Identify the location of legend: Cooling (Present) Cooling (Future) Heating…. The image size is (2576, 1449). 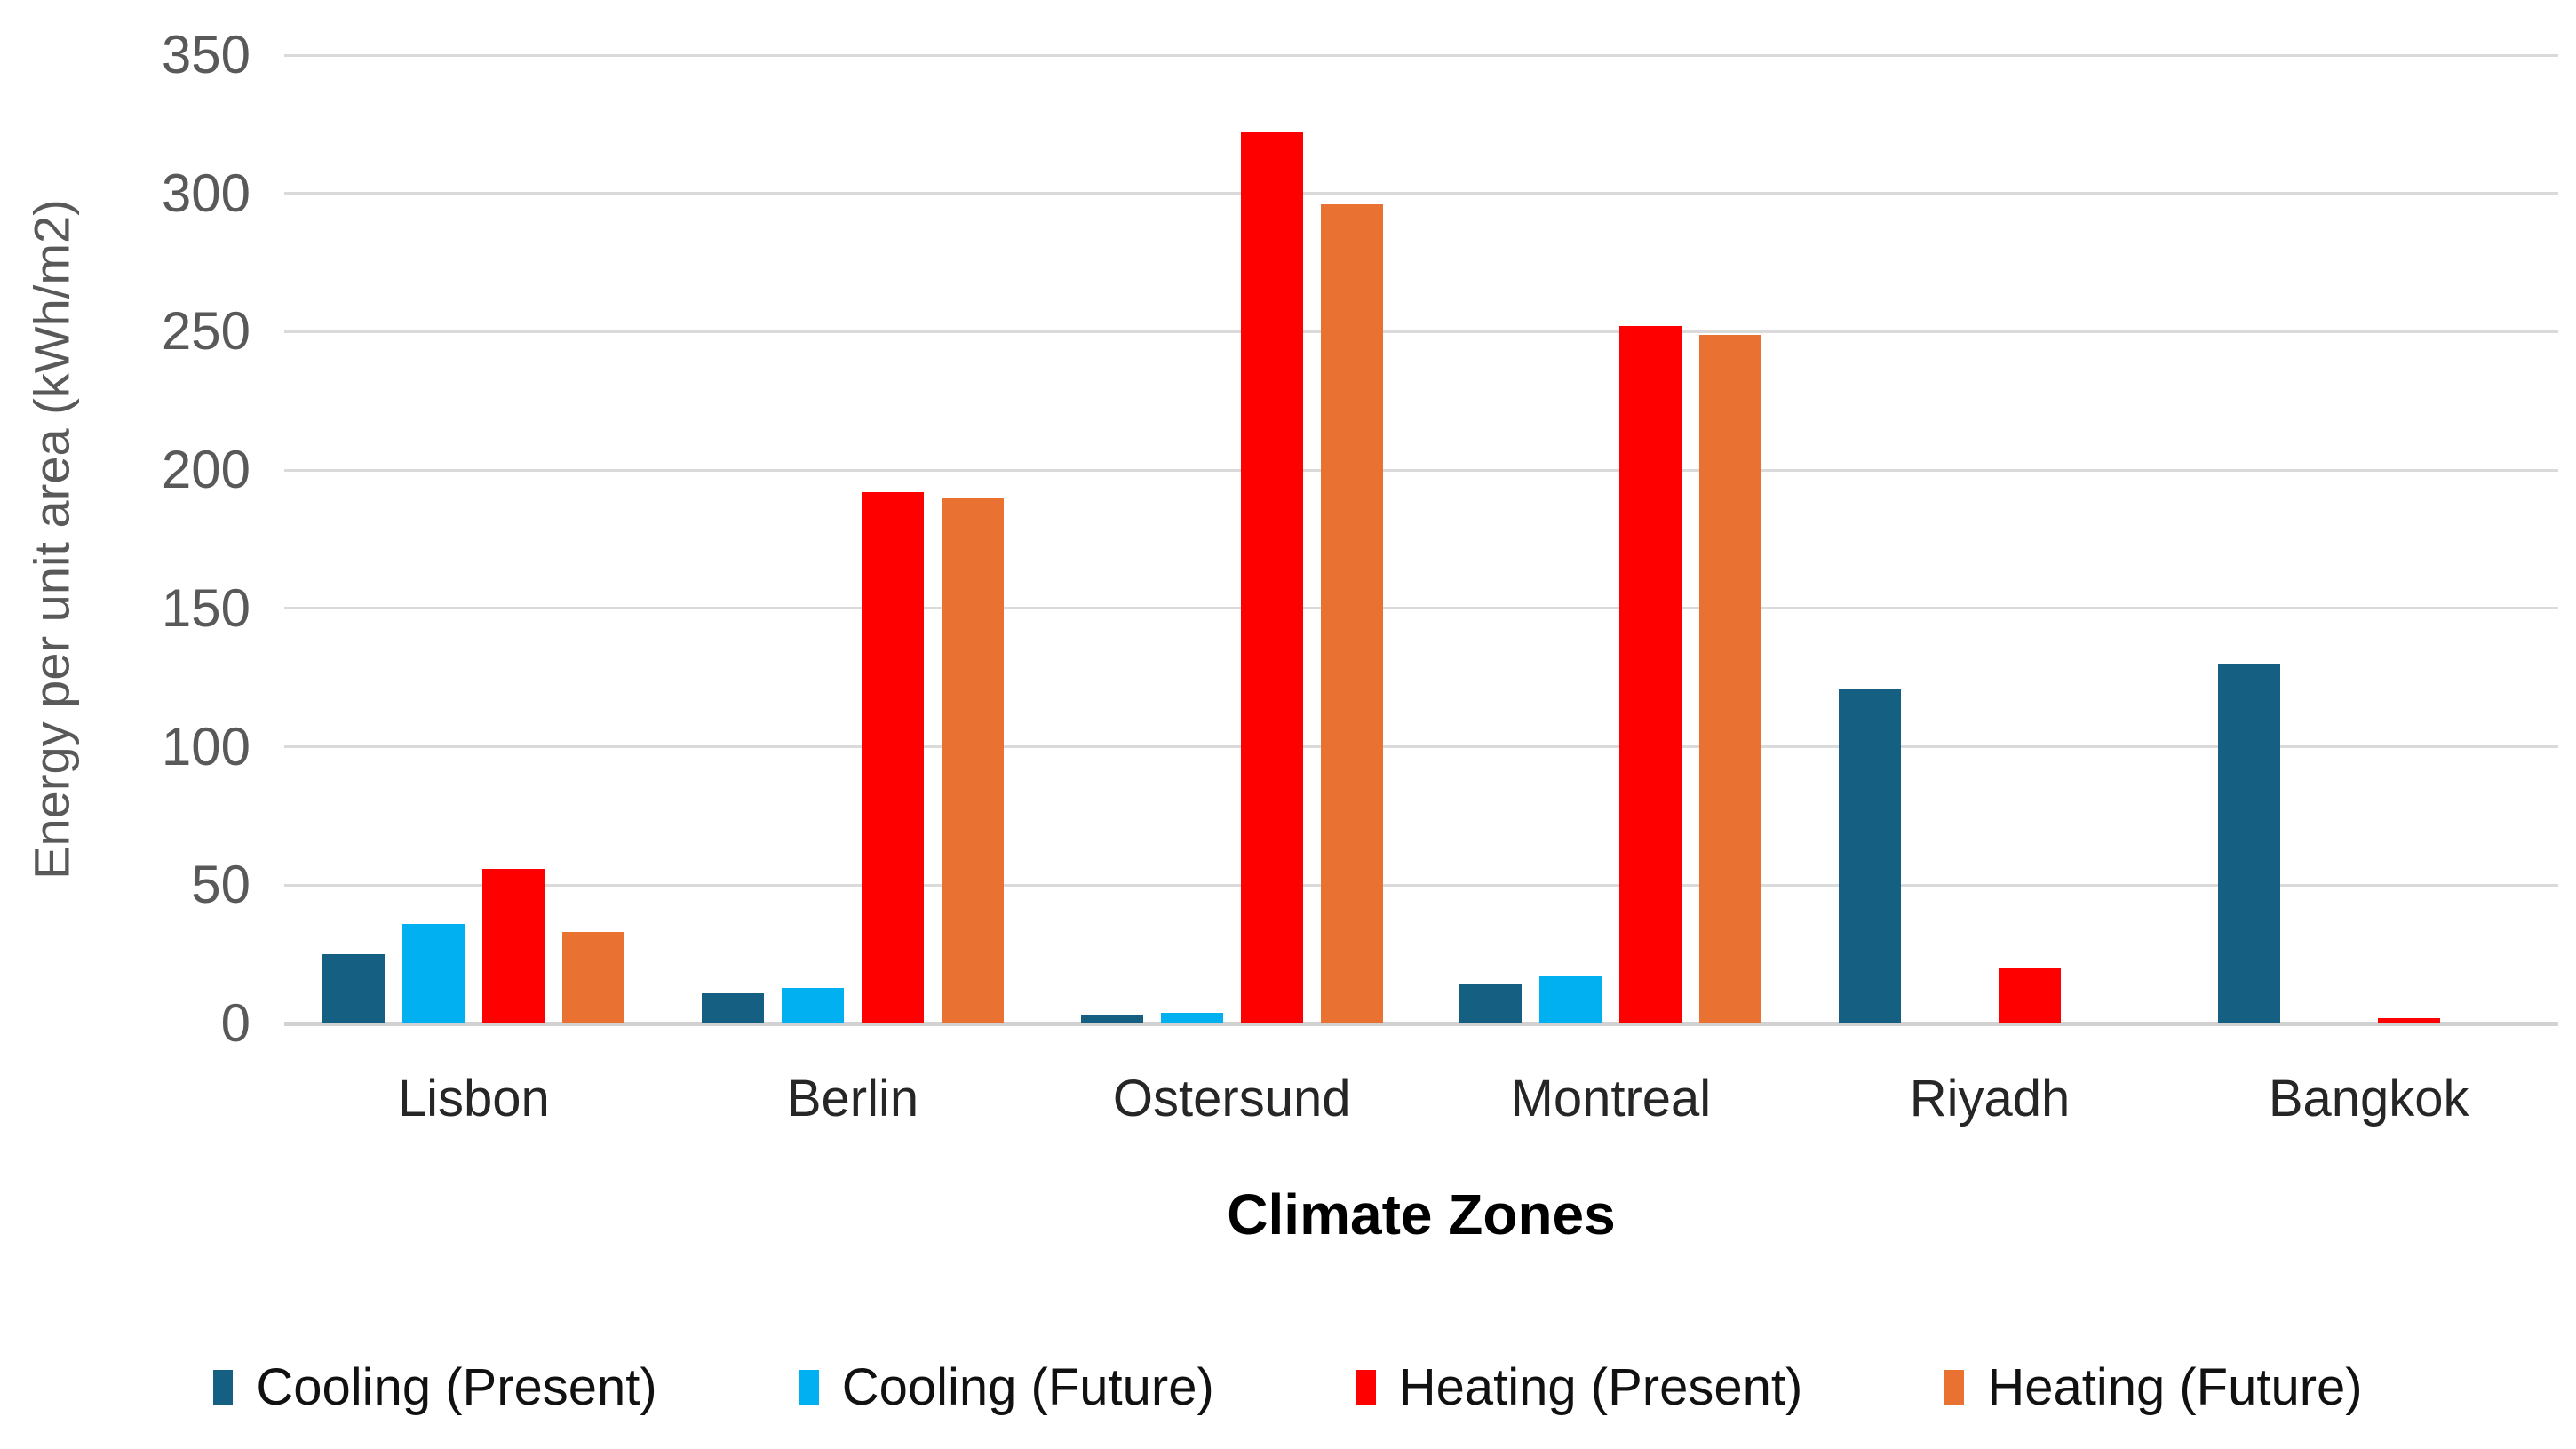
(1288, 1387).